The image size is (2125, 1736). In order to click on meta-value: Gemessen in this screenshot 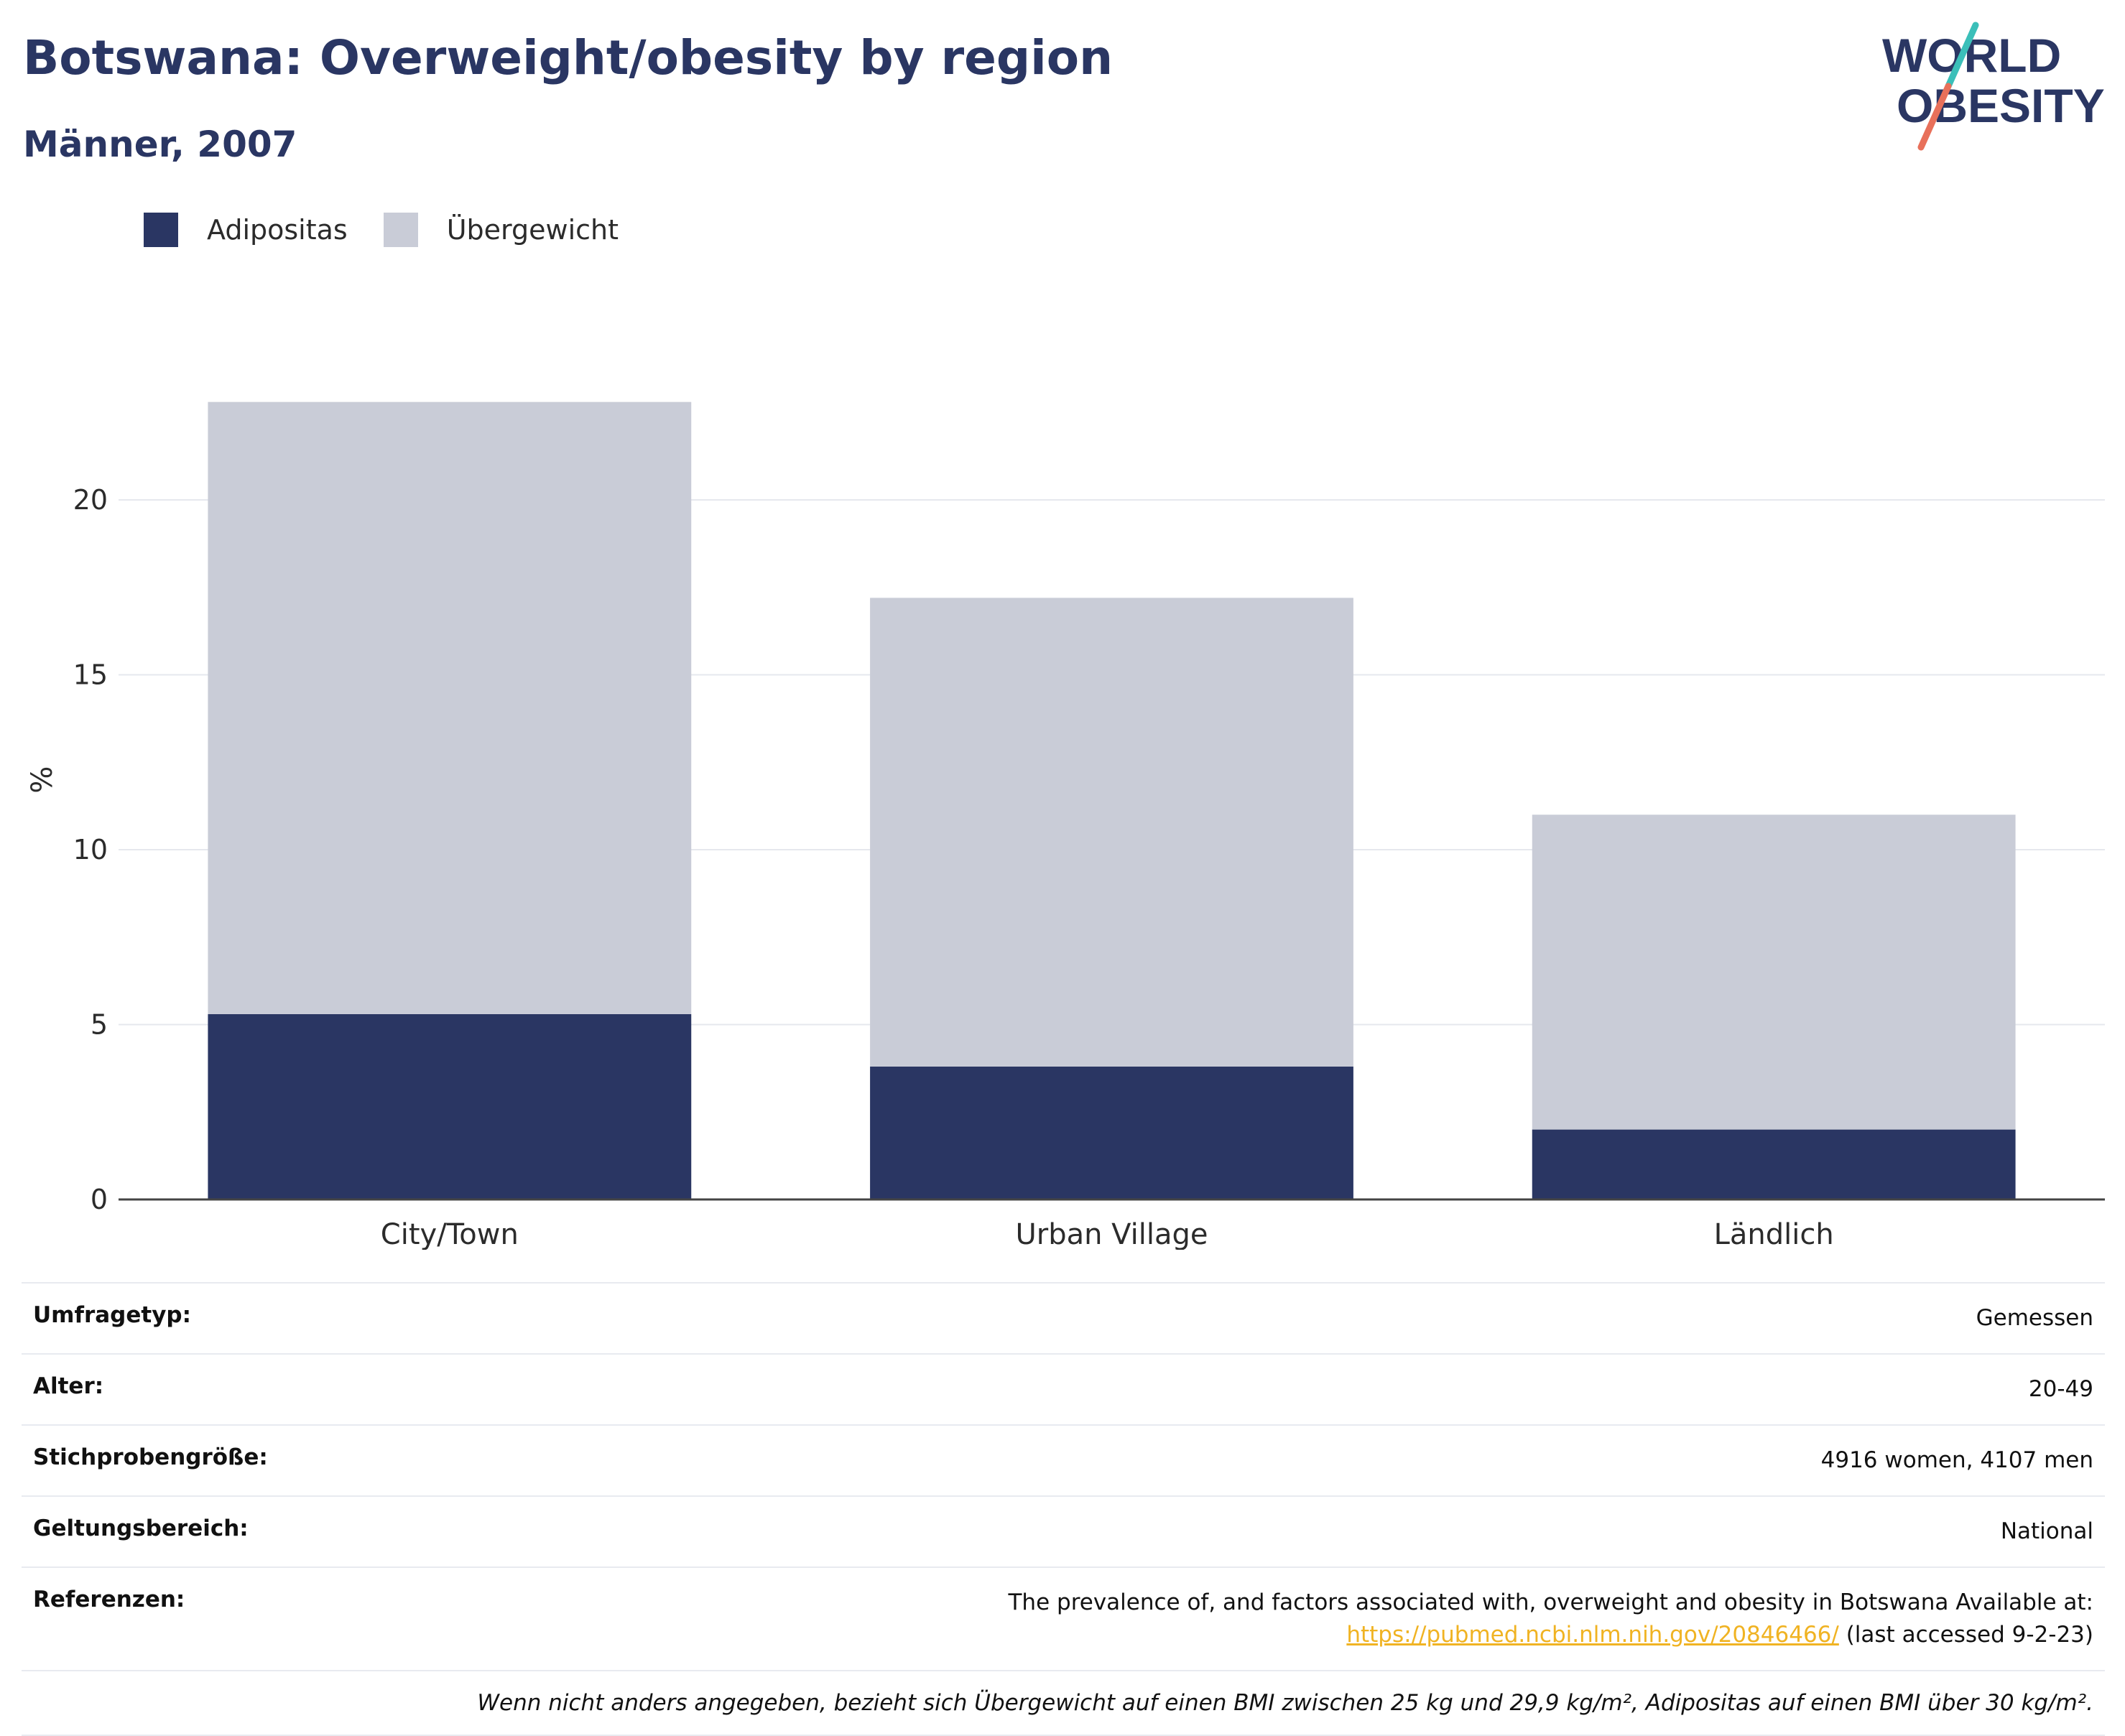, I will do `click(2034, 1318)`.